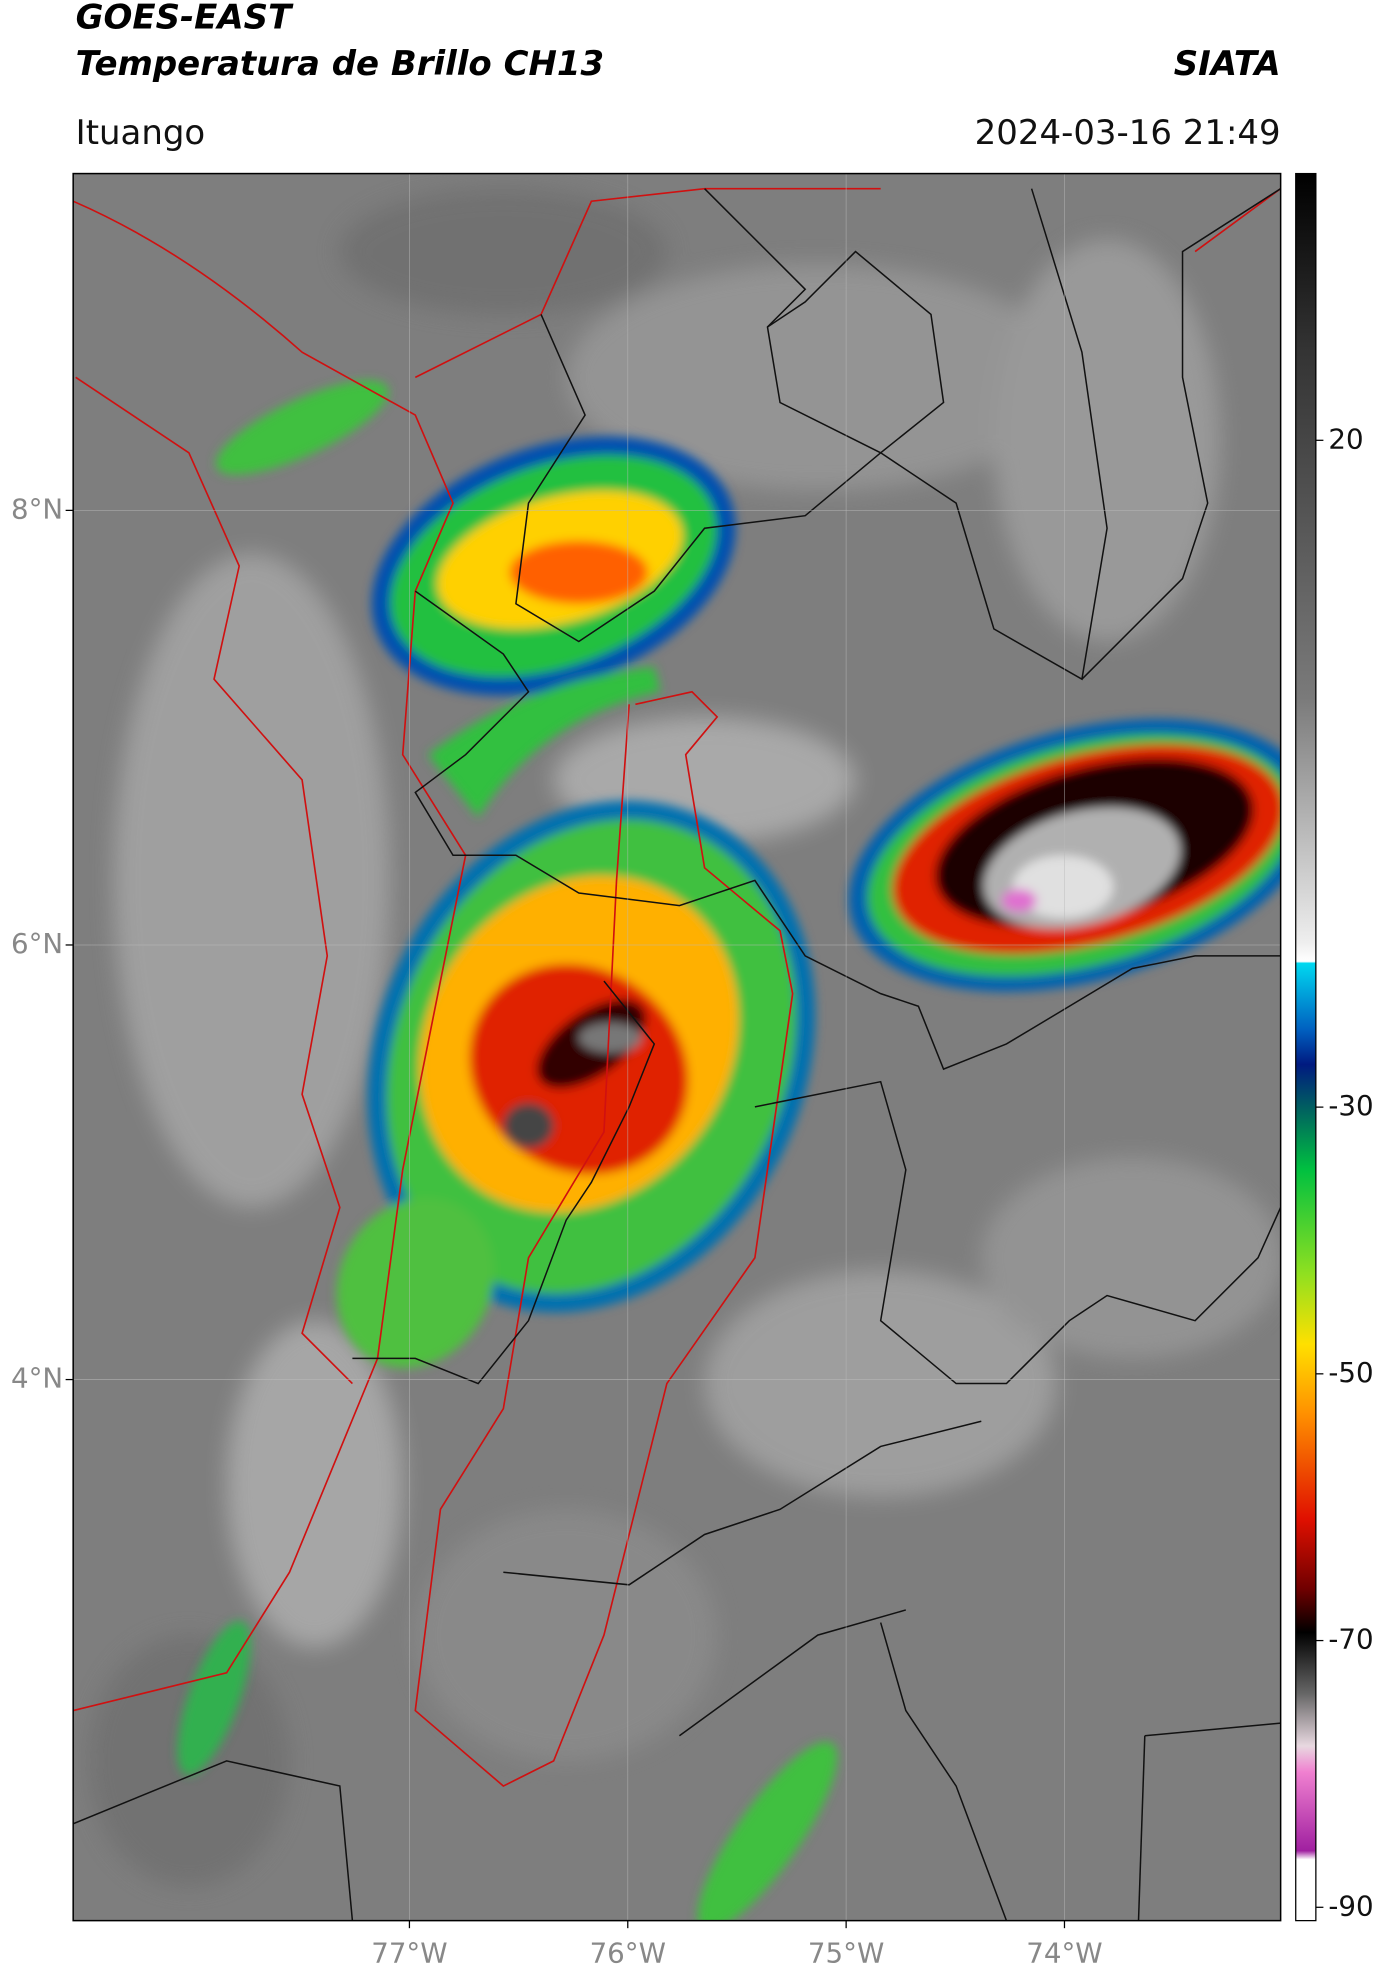  Describe the element at coordinates (628, 1953) in the screenshot. I see `lon-label: 76°W` at that location.